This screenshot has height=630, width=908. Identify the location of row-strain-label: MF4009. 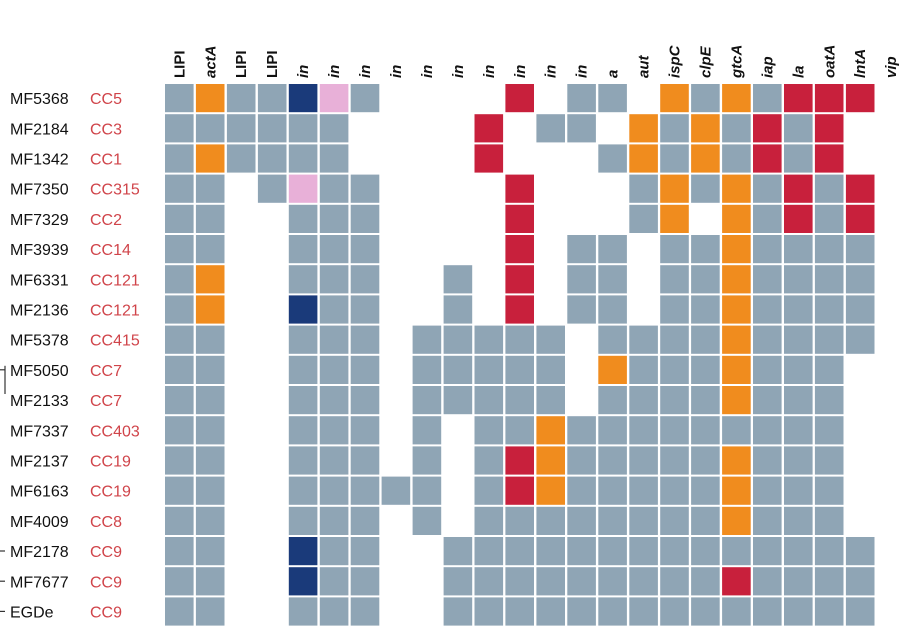
(39, 522).